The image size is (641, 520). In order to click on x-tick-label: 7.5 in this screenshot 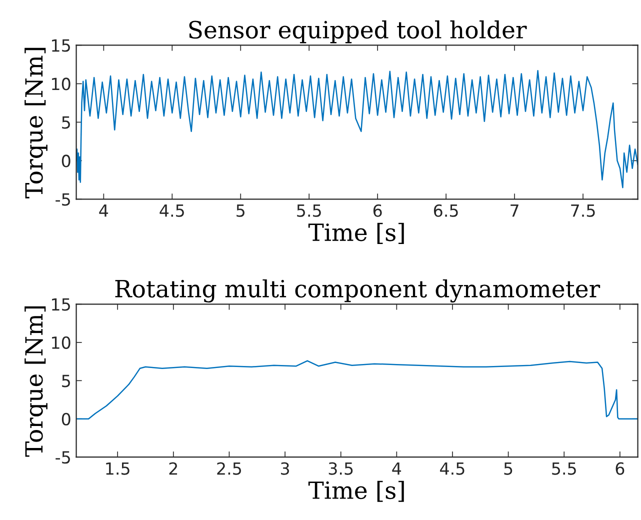, I will do `click(583, 210)`.